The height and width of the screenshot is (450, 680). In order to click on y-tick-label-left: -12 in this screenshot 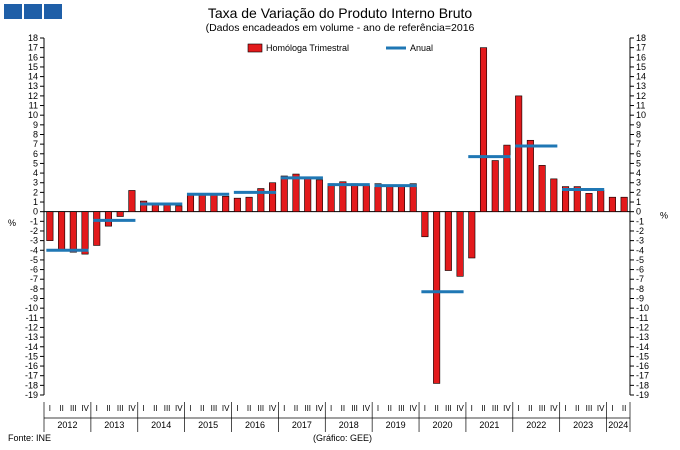, I will do `click(31, 327)`.